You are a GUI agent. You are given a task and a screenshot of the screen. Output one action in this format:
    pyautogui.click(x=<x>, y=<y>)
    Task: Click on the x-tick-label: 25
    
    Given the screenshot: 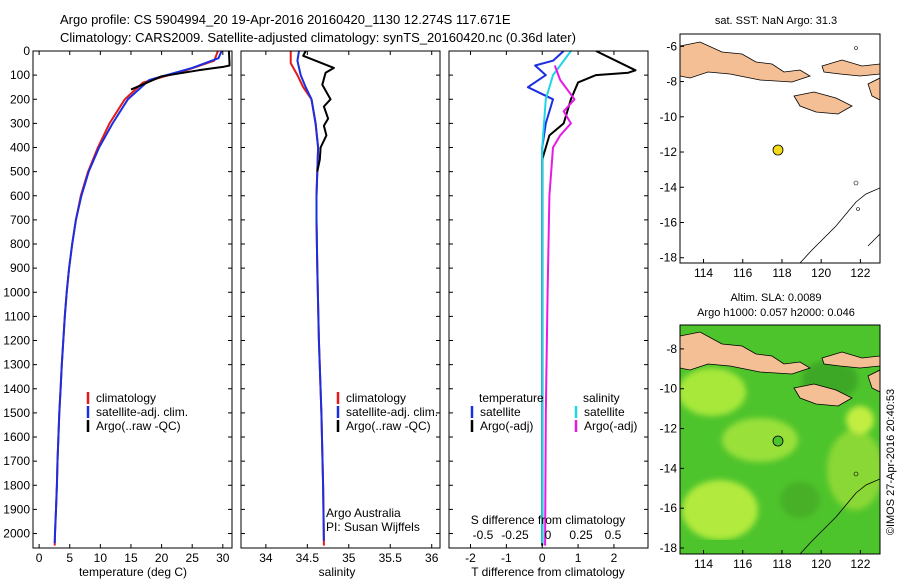 What is the action you would take?
    pyautogui.click(x=193, y=558)
    